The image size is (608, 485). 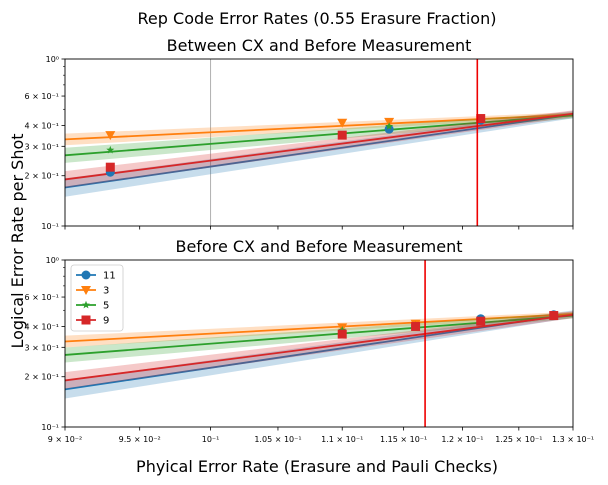 I want to click on panel-title: Before CX and Before Measurement, so click(x=318, y=246).